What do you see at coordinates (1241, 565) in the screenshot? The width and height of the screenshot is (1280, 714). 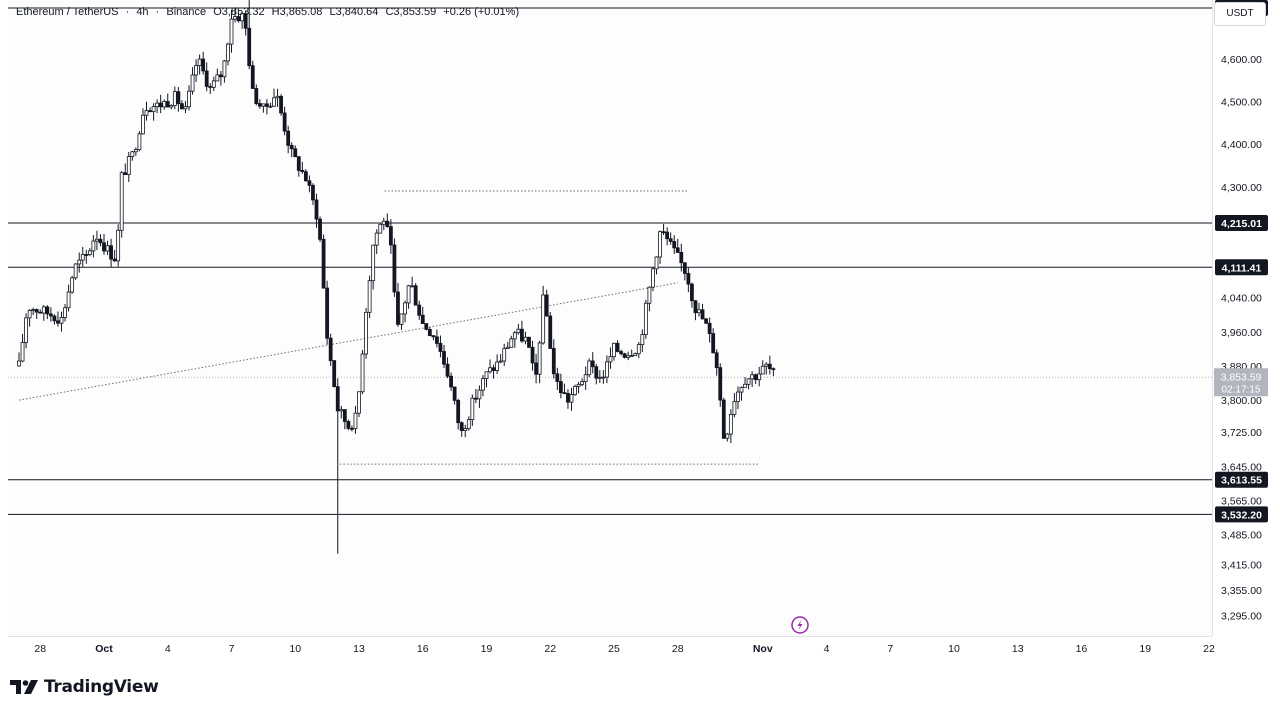 I see `price-tick-label: 3,415.00` at bounding box center [1241, 565].